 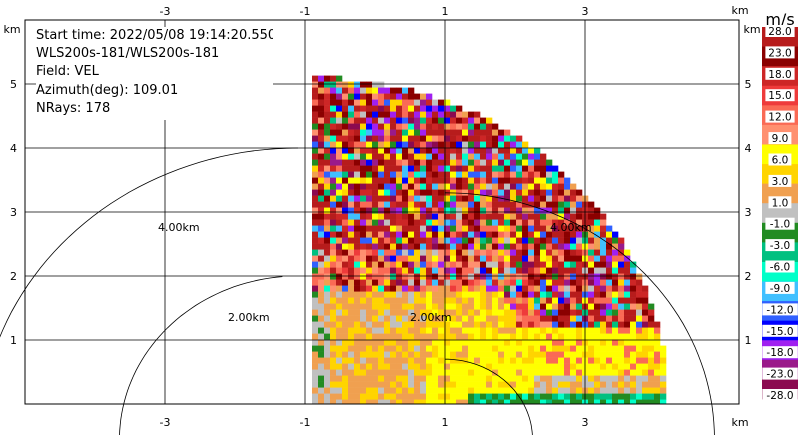 What do you see at coordinates (739, 10) in the screenshot?
I see `axis-unit-top-right: km` at bounding box center [739, 10].